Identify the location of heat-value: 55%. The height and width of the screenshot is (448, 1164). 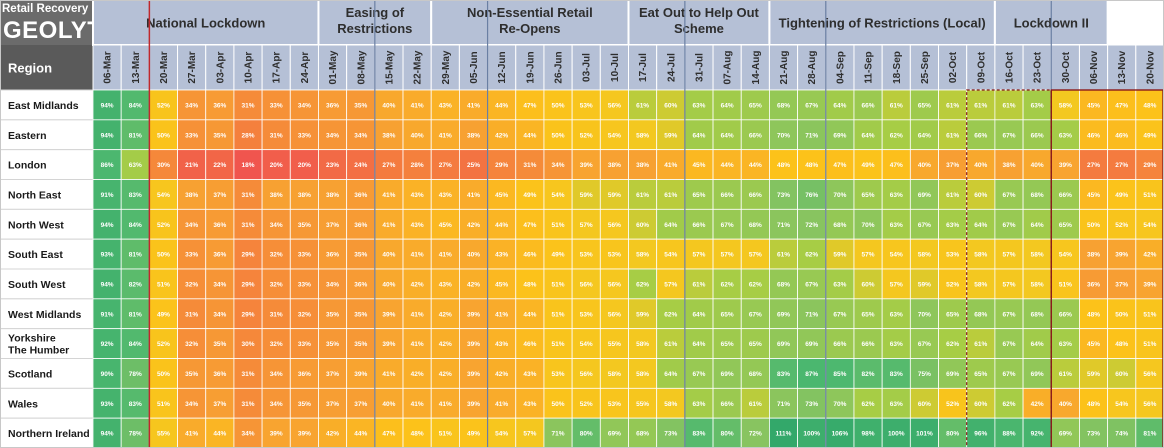
(163, 434).